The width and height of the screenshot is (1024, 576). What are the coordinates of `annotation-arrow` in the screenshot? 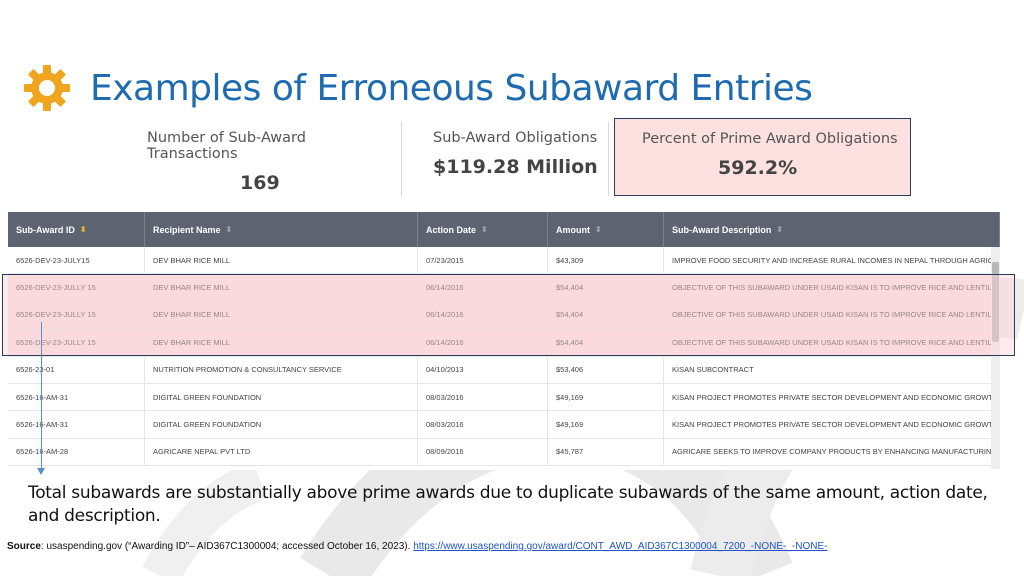 It's located at (41, 397).